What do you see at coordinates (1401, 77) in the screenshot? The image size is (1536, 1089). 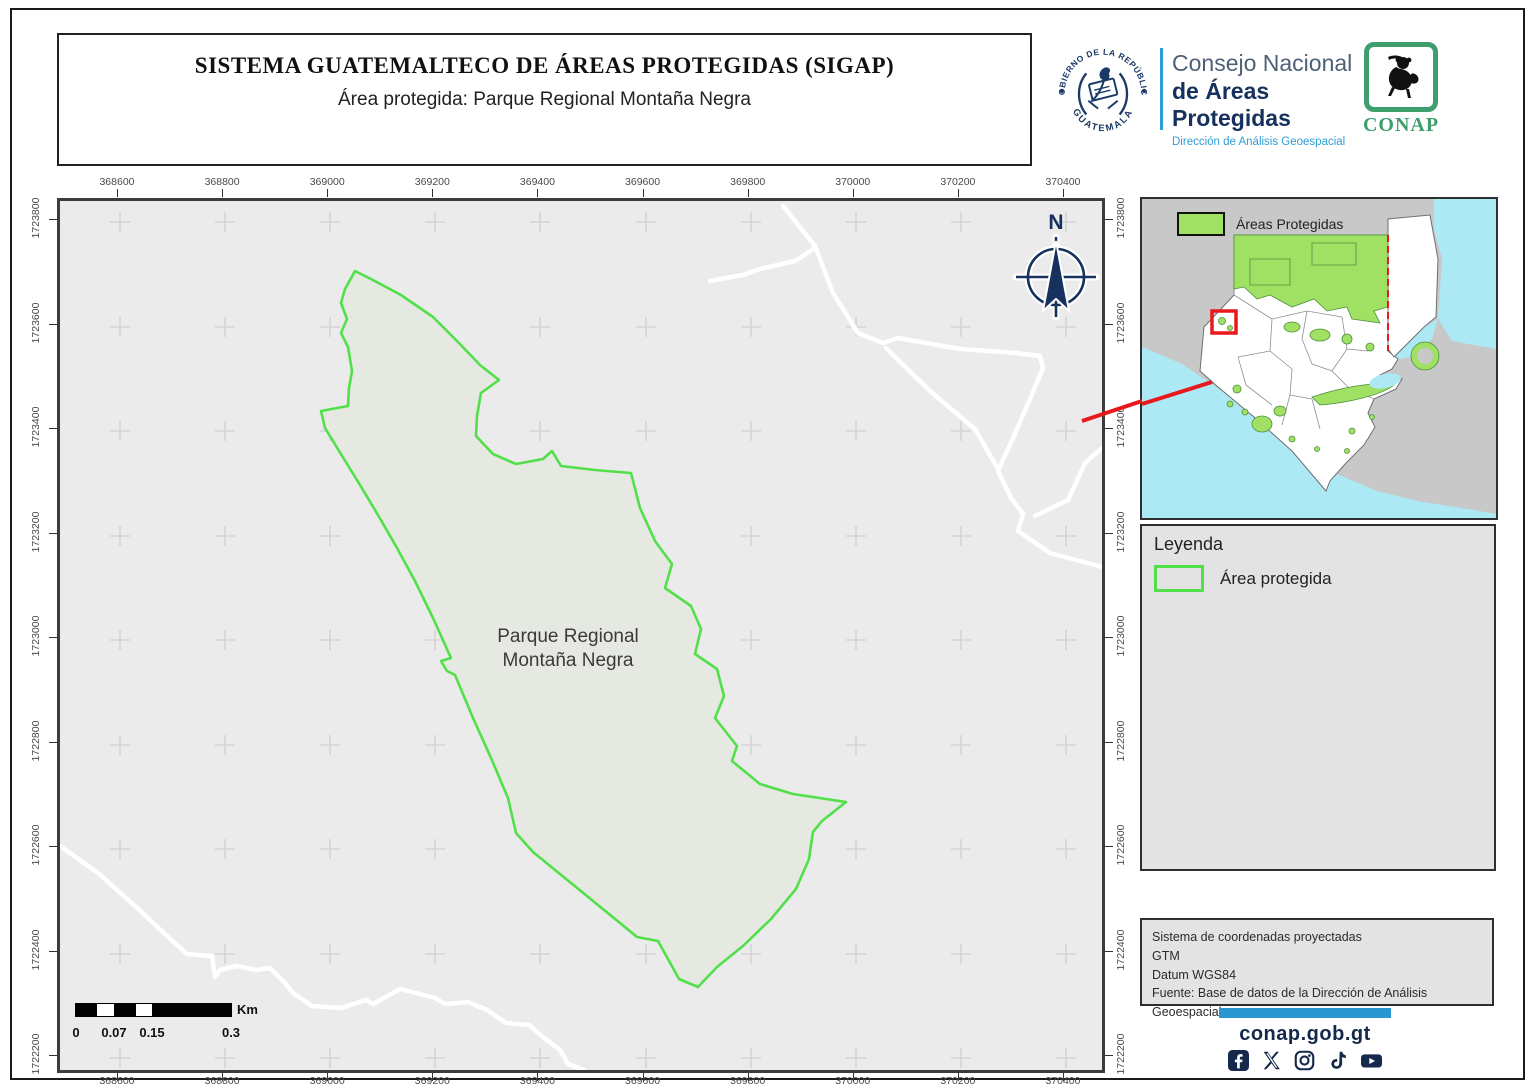 I see `conap-monkey-icon` at bounding box center [1401, 77].